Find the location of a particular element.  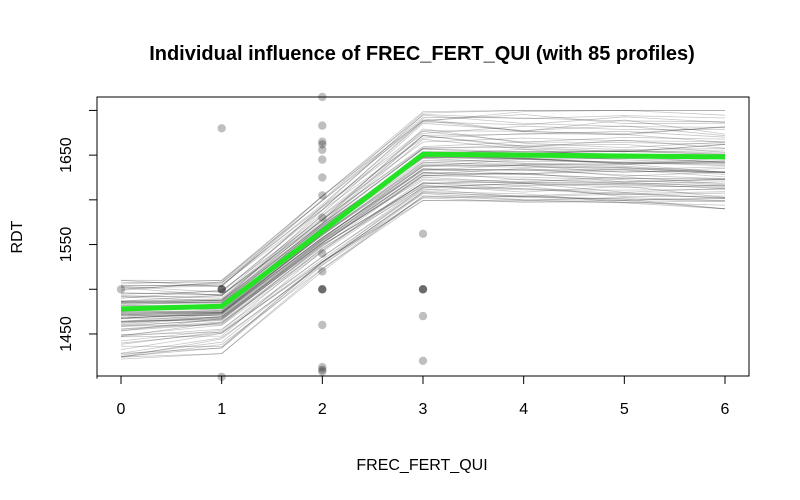

x-tick-label: 4 is located at coordinates (523, 409).